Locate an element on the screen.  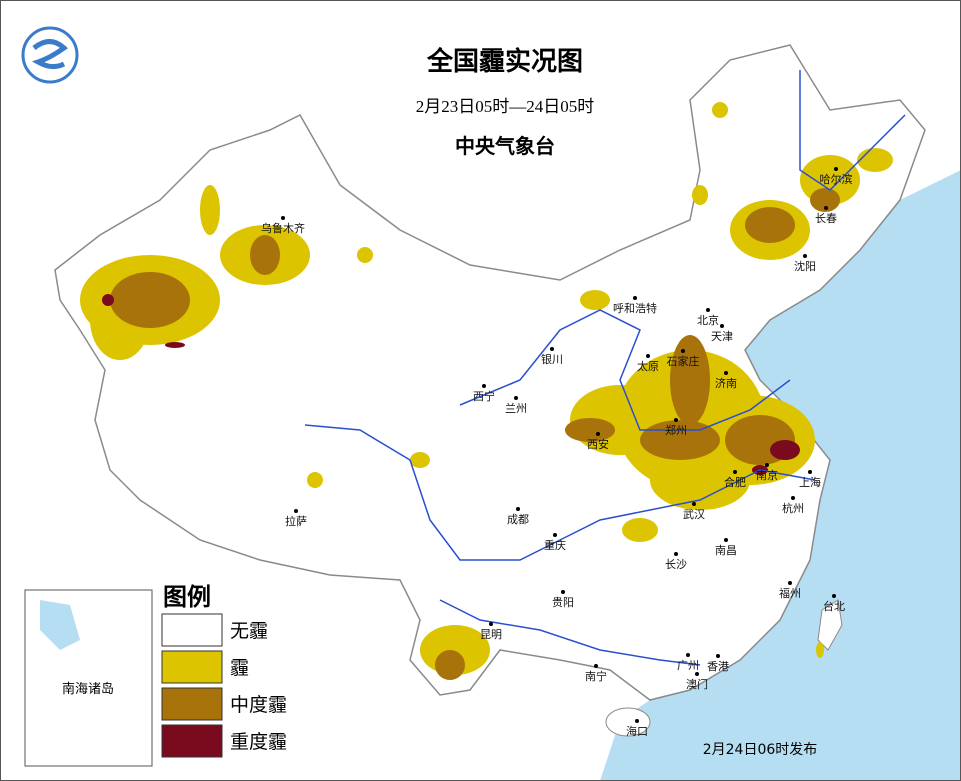
logo-mark is located at coordinates (49, 54).